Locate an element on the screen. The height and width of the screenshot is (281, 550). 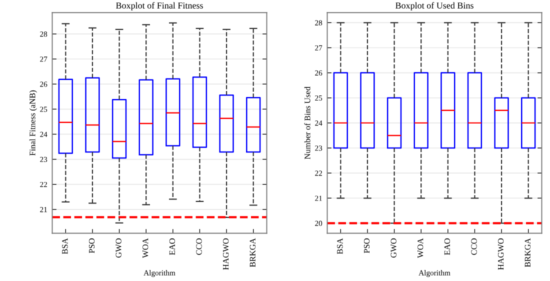
y-axis-title: Final Fitness (aNB) is located at coordinates (33, 123).